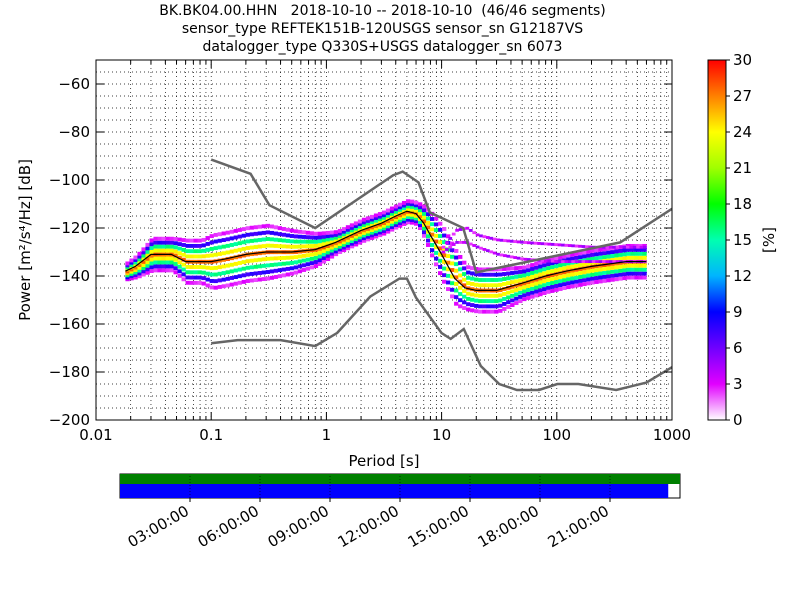 Image resolution: width=800 pixels, height=600 pixels. I want to click on colorbar-ticks: 0 3 6 9 12 15 18 21 24 27 30, so click(739, 240).